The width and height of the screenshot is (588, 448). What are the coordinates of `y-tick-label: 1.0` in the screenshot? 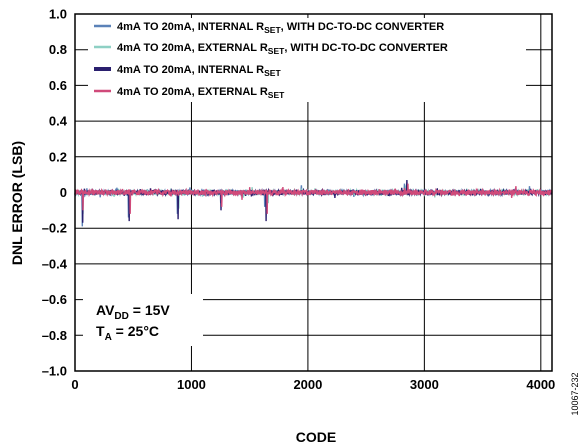 It's located at (58, 14).